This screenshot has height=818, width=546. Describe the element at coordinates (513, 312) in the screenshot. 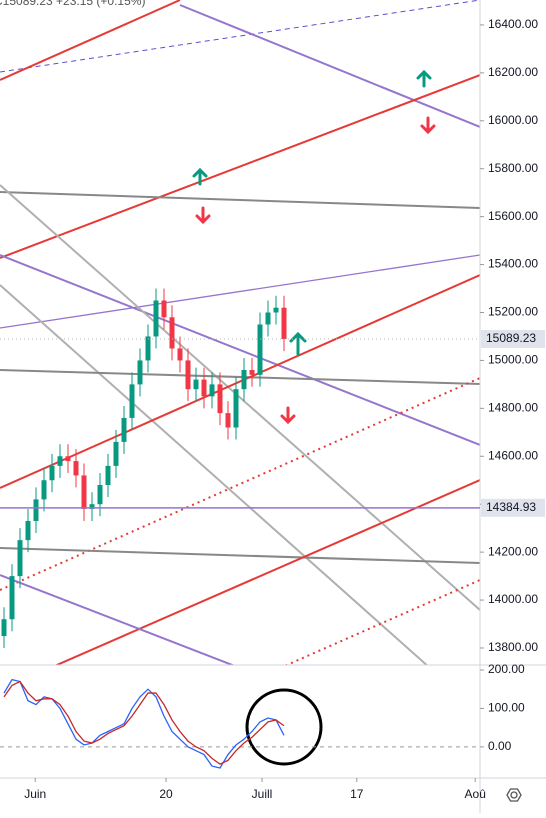

I see `y-tick-label: 15200.00` at that location.